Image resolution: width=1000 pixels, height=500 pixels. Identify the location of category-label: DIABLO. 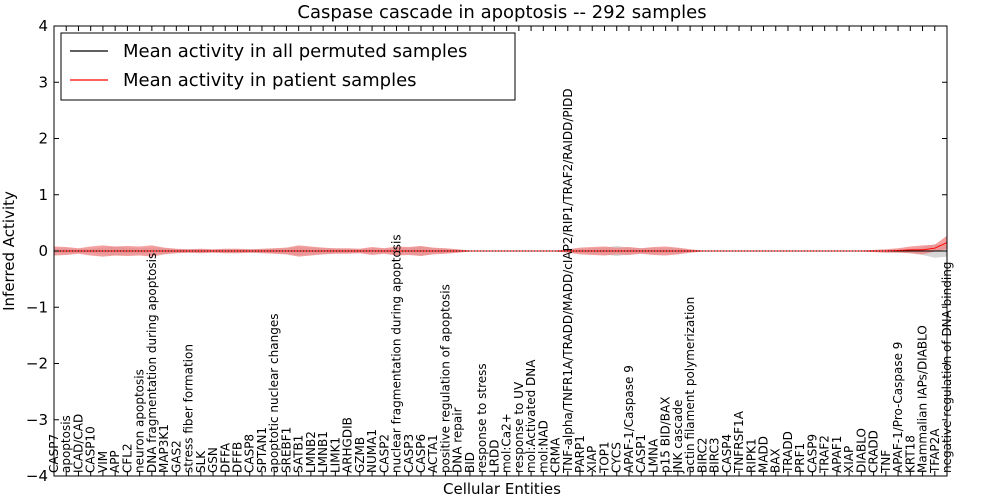
(861, 450).